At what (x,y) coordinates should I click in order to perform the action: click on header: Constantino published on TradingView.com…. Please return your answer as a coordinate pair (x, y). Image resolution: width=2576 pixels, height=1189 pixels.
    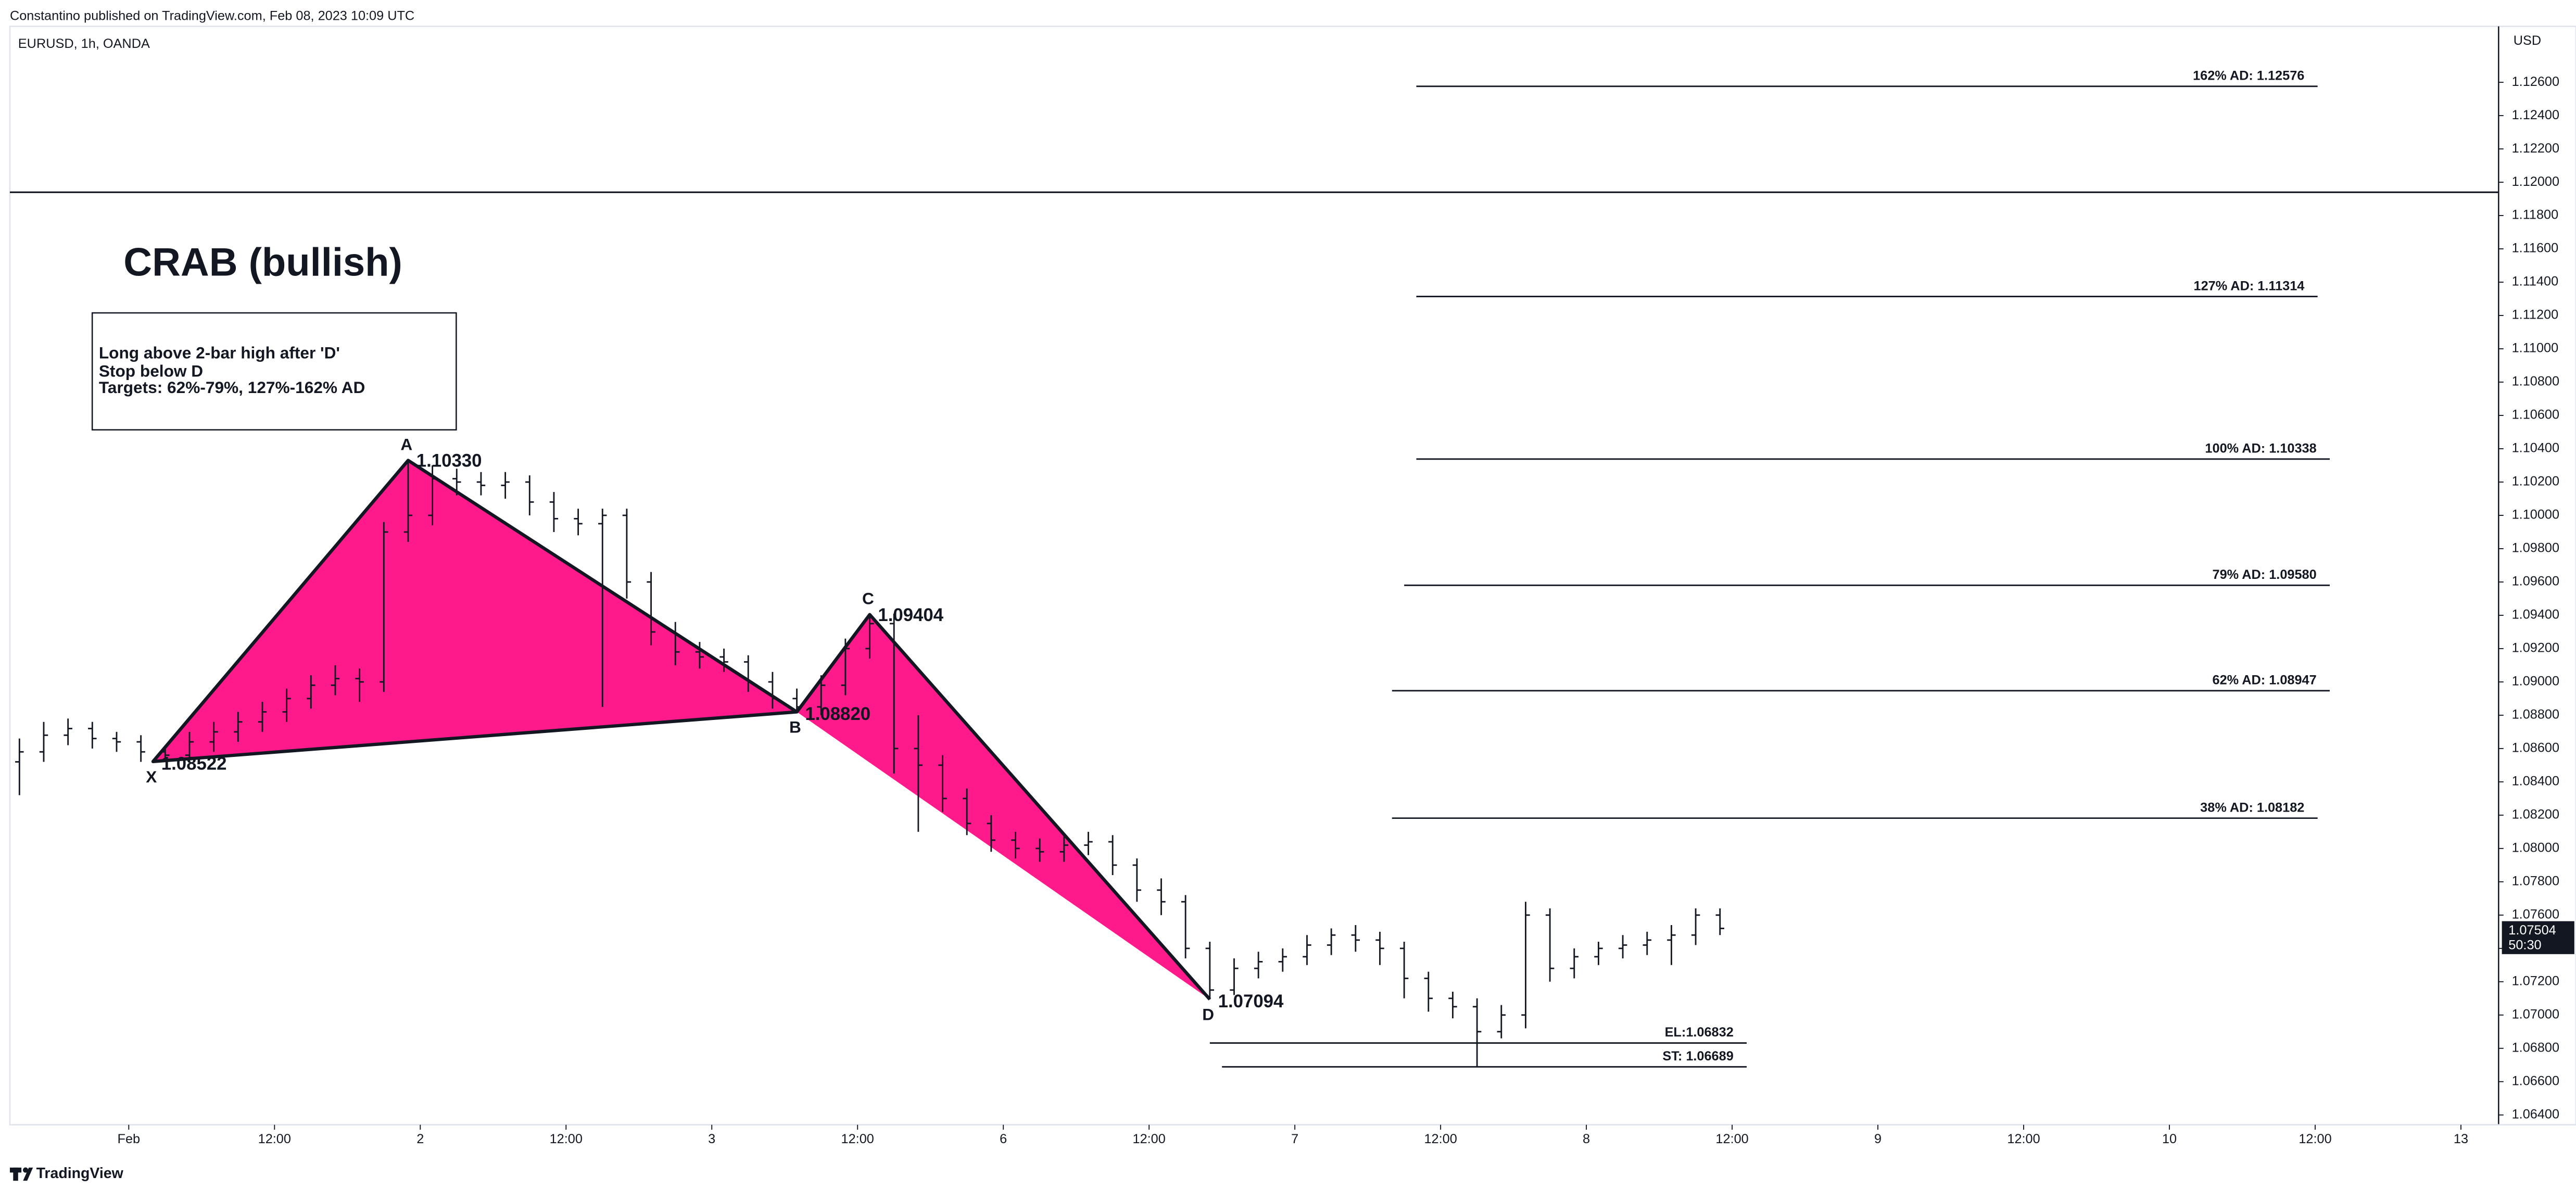
    Looking at the image, I should click on (212, 15).